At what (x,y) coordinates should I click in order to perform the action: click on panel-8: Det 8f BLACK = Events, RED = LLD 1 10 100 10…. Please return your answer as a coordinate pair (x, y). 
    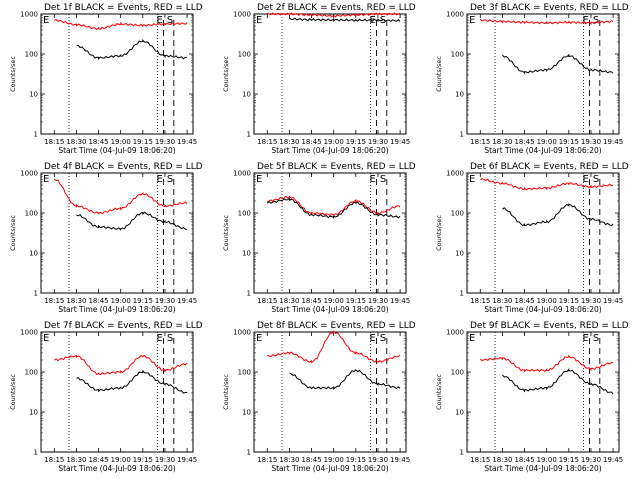
    Looking at the image, I should click on (319, 397).